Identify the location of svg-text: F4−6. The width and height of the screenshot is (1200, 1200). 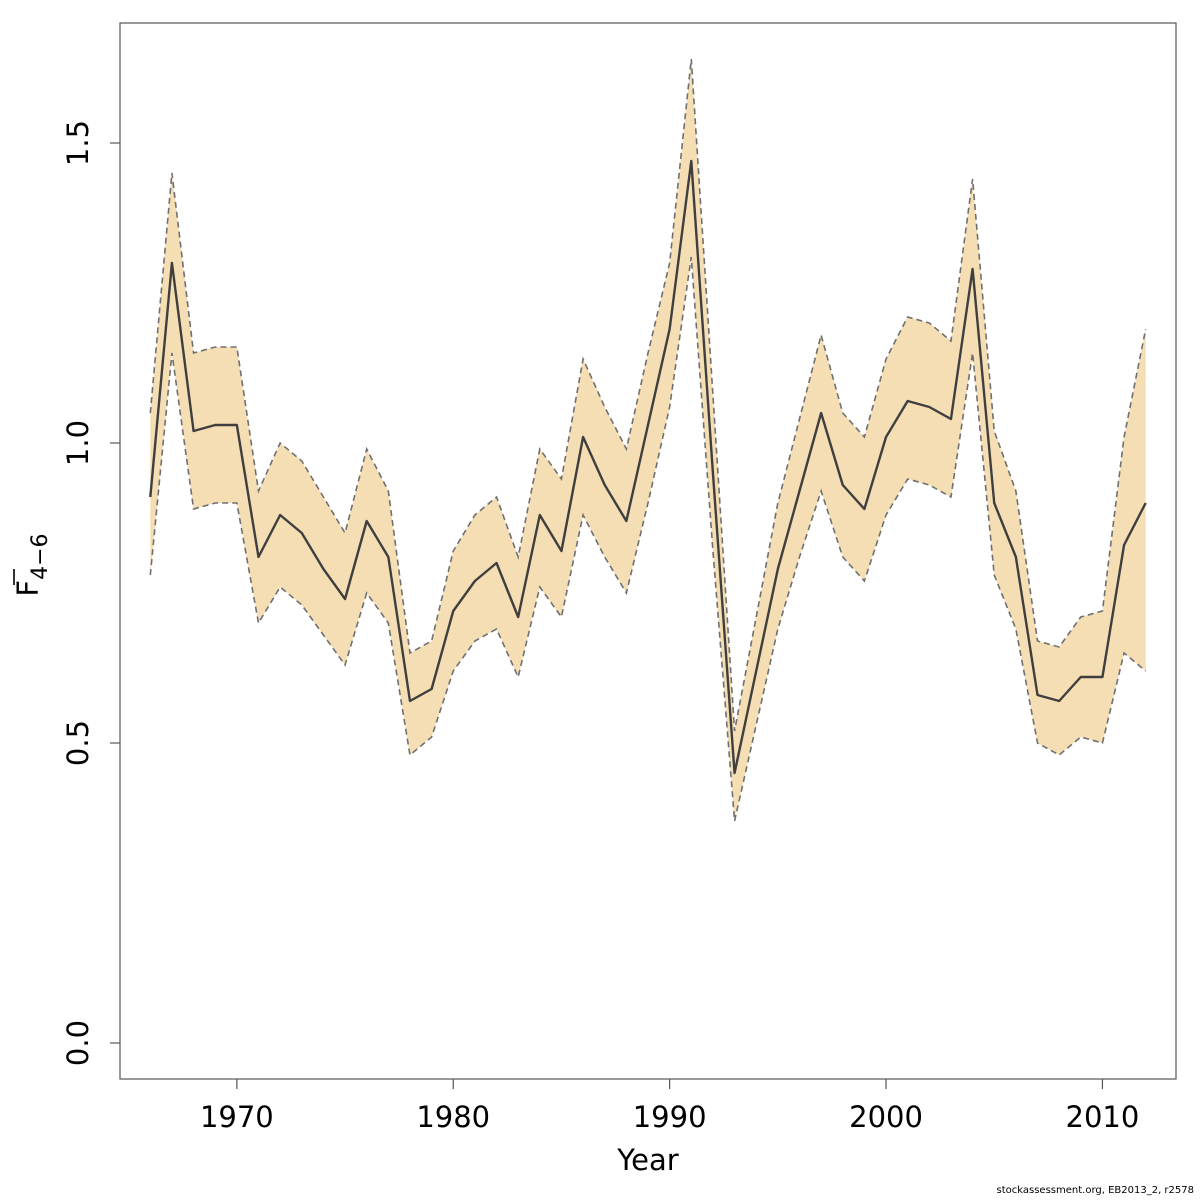
(32, 564).